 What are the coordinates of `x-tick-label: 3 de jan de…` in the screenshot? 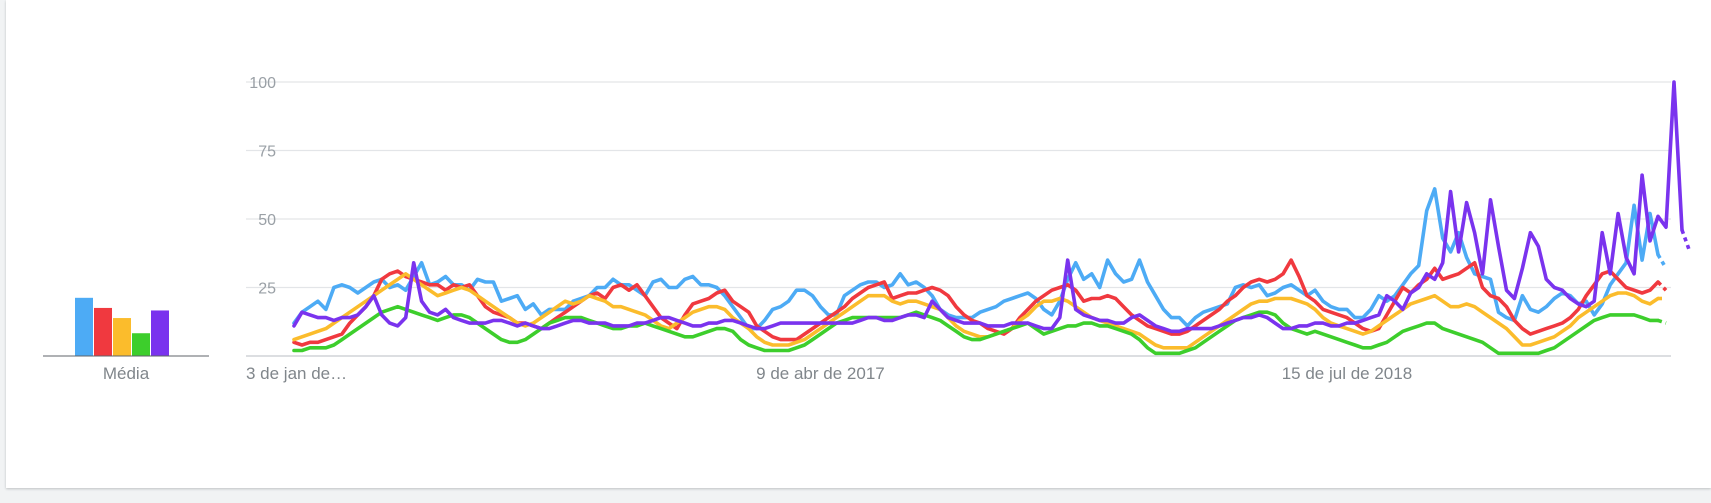 It's located at (296, 373).